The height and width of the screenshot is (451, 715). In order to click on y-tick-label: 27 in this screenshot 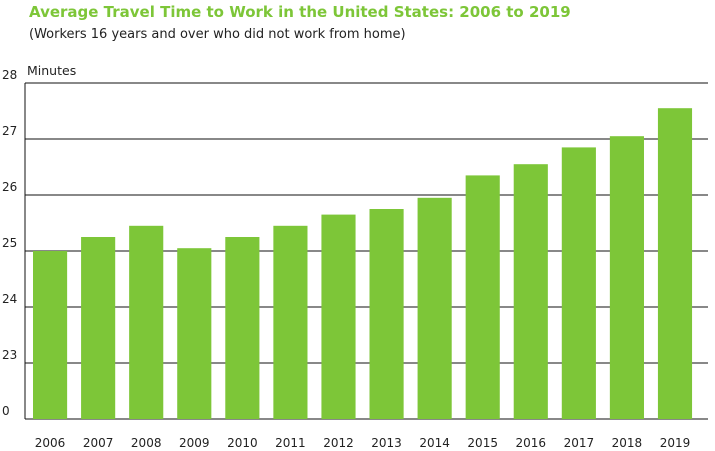, I will do `click(9, 131)`.